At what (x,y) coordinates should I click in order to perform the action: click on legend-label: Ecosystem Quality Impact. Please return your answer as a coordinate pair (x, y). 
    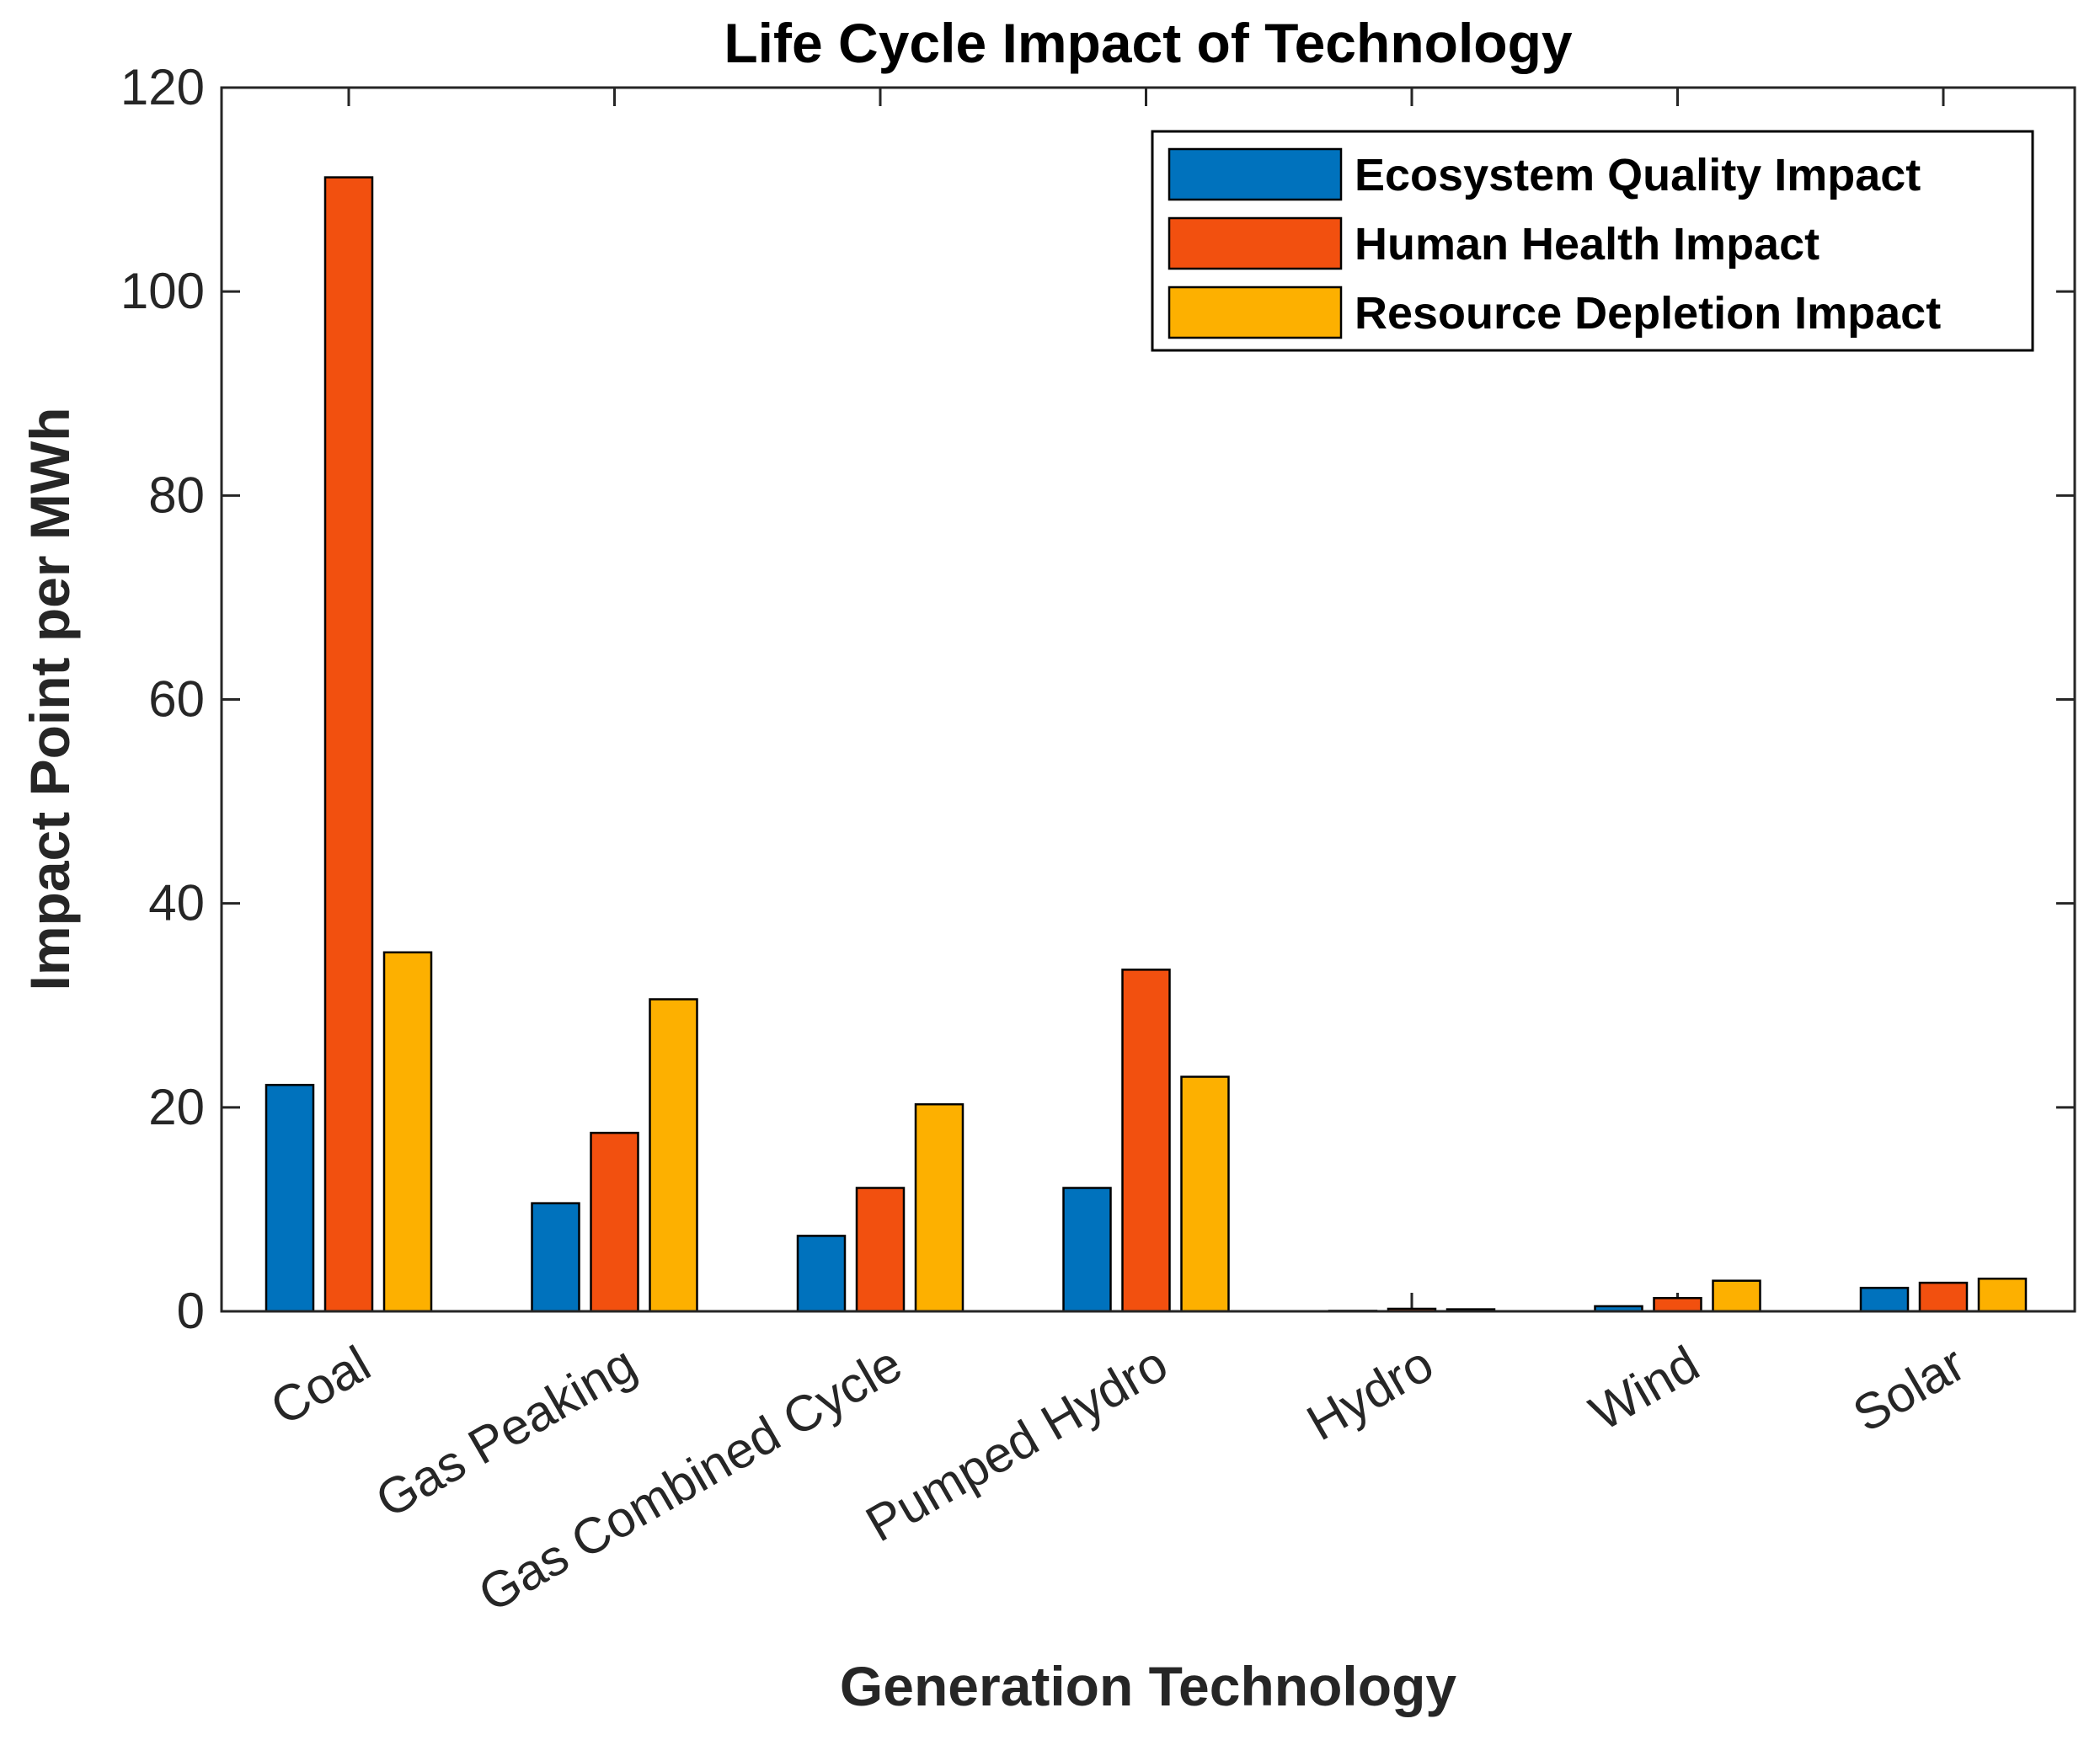
    Looking at the image, I should click on (1638, 175).